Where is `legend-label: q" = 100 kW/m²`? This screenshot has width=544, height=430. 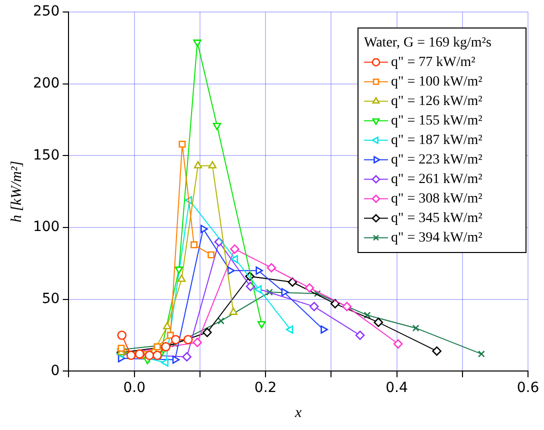 legend-label: q" = 100 kW/m² is located at coordinates (436, 82).